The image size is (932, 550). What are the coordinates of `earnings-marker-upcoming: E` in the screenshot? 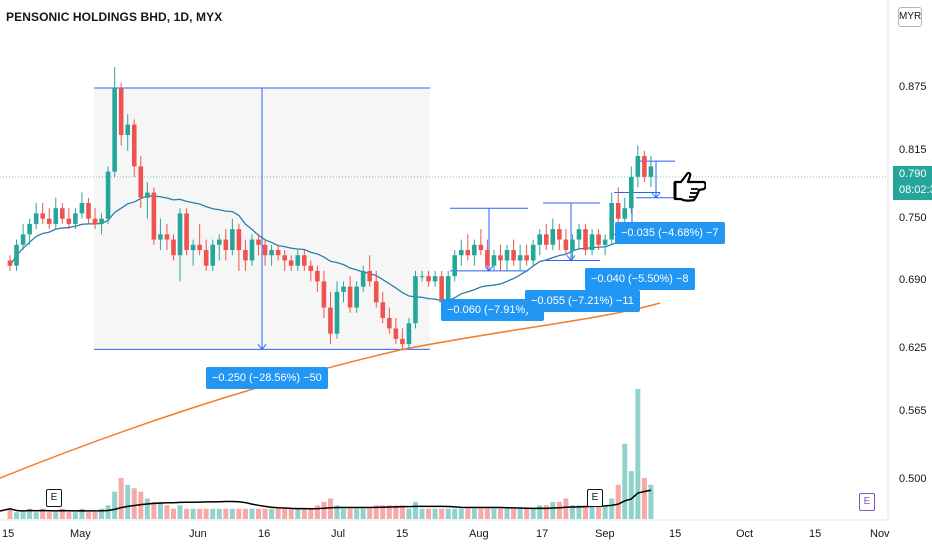 It's located at (867, 502).